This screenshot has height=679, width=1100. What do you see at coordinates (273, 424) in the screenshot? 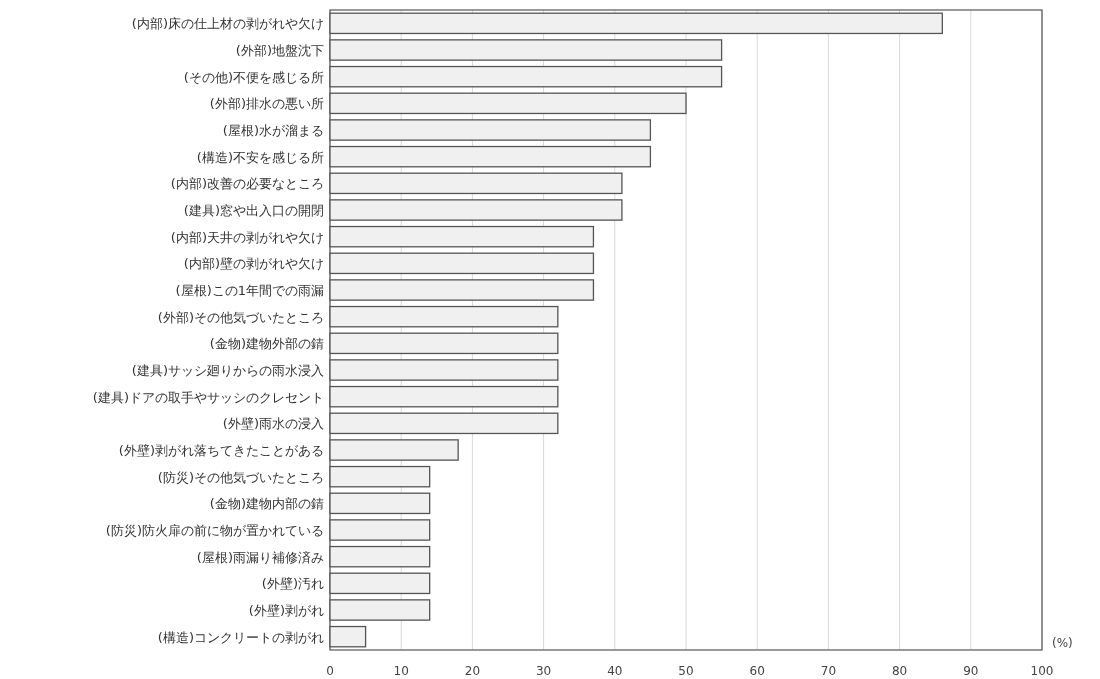
I see `y-tick-label: (外壁)雨水の浸入` at bounding box center [273, 424].